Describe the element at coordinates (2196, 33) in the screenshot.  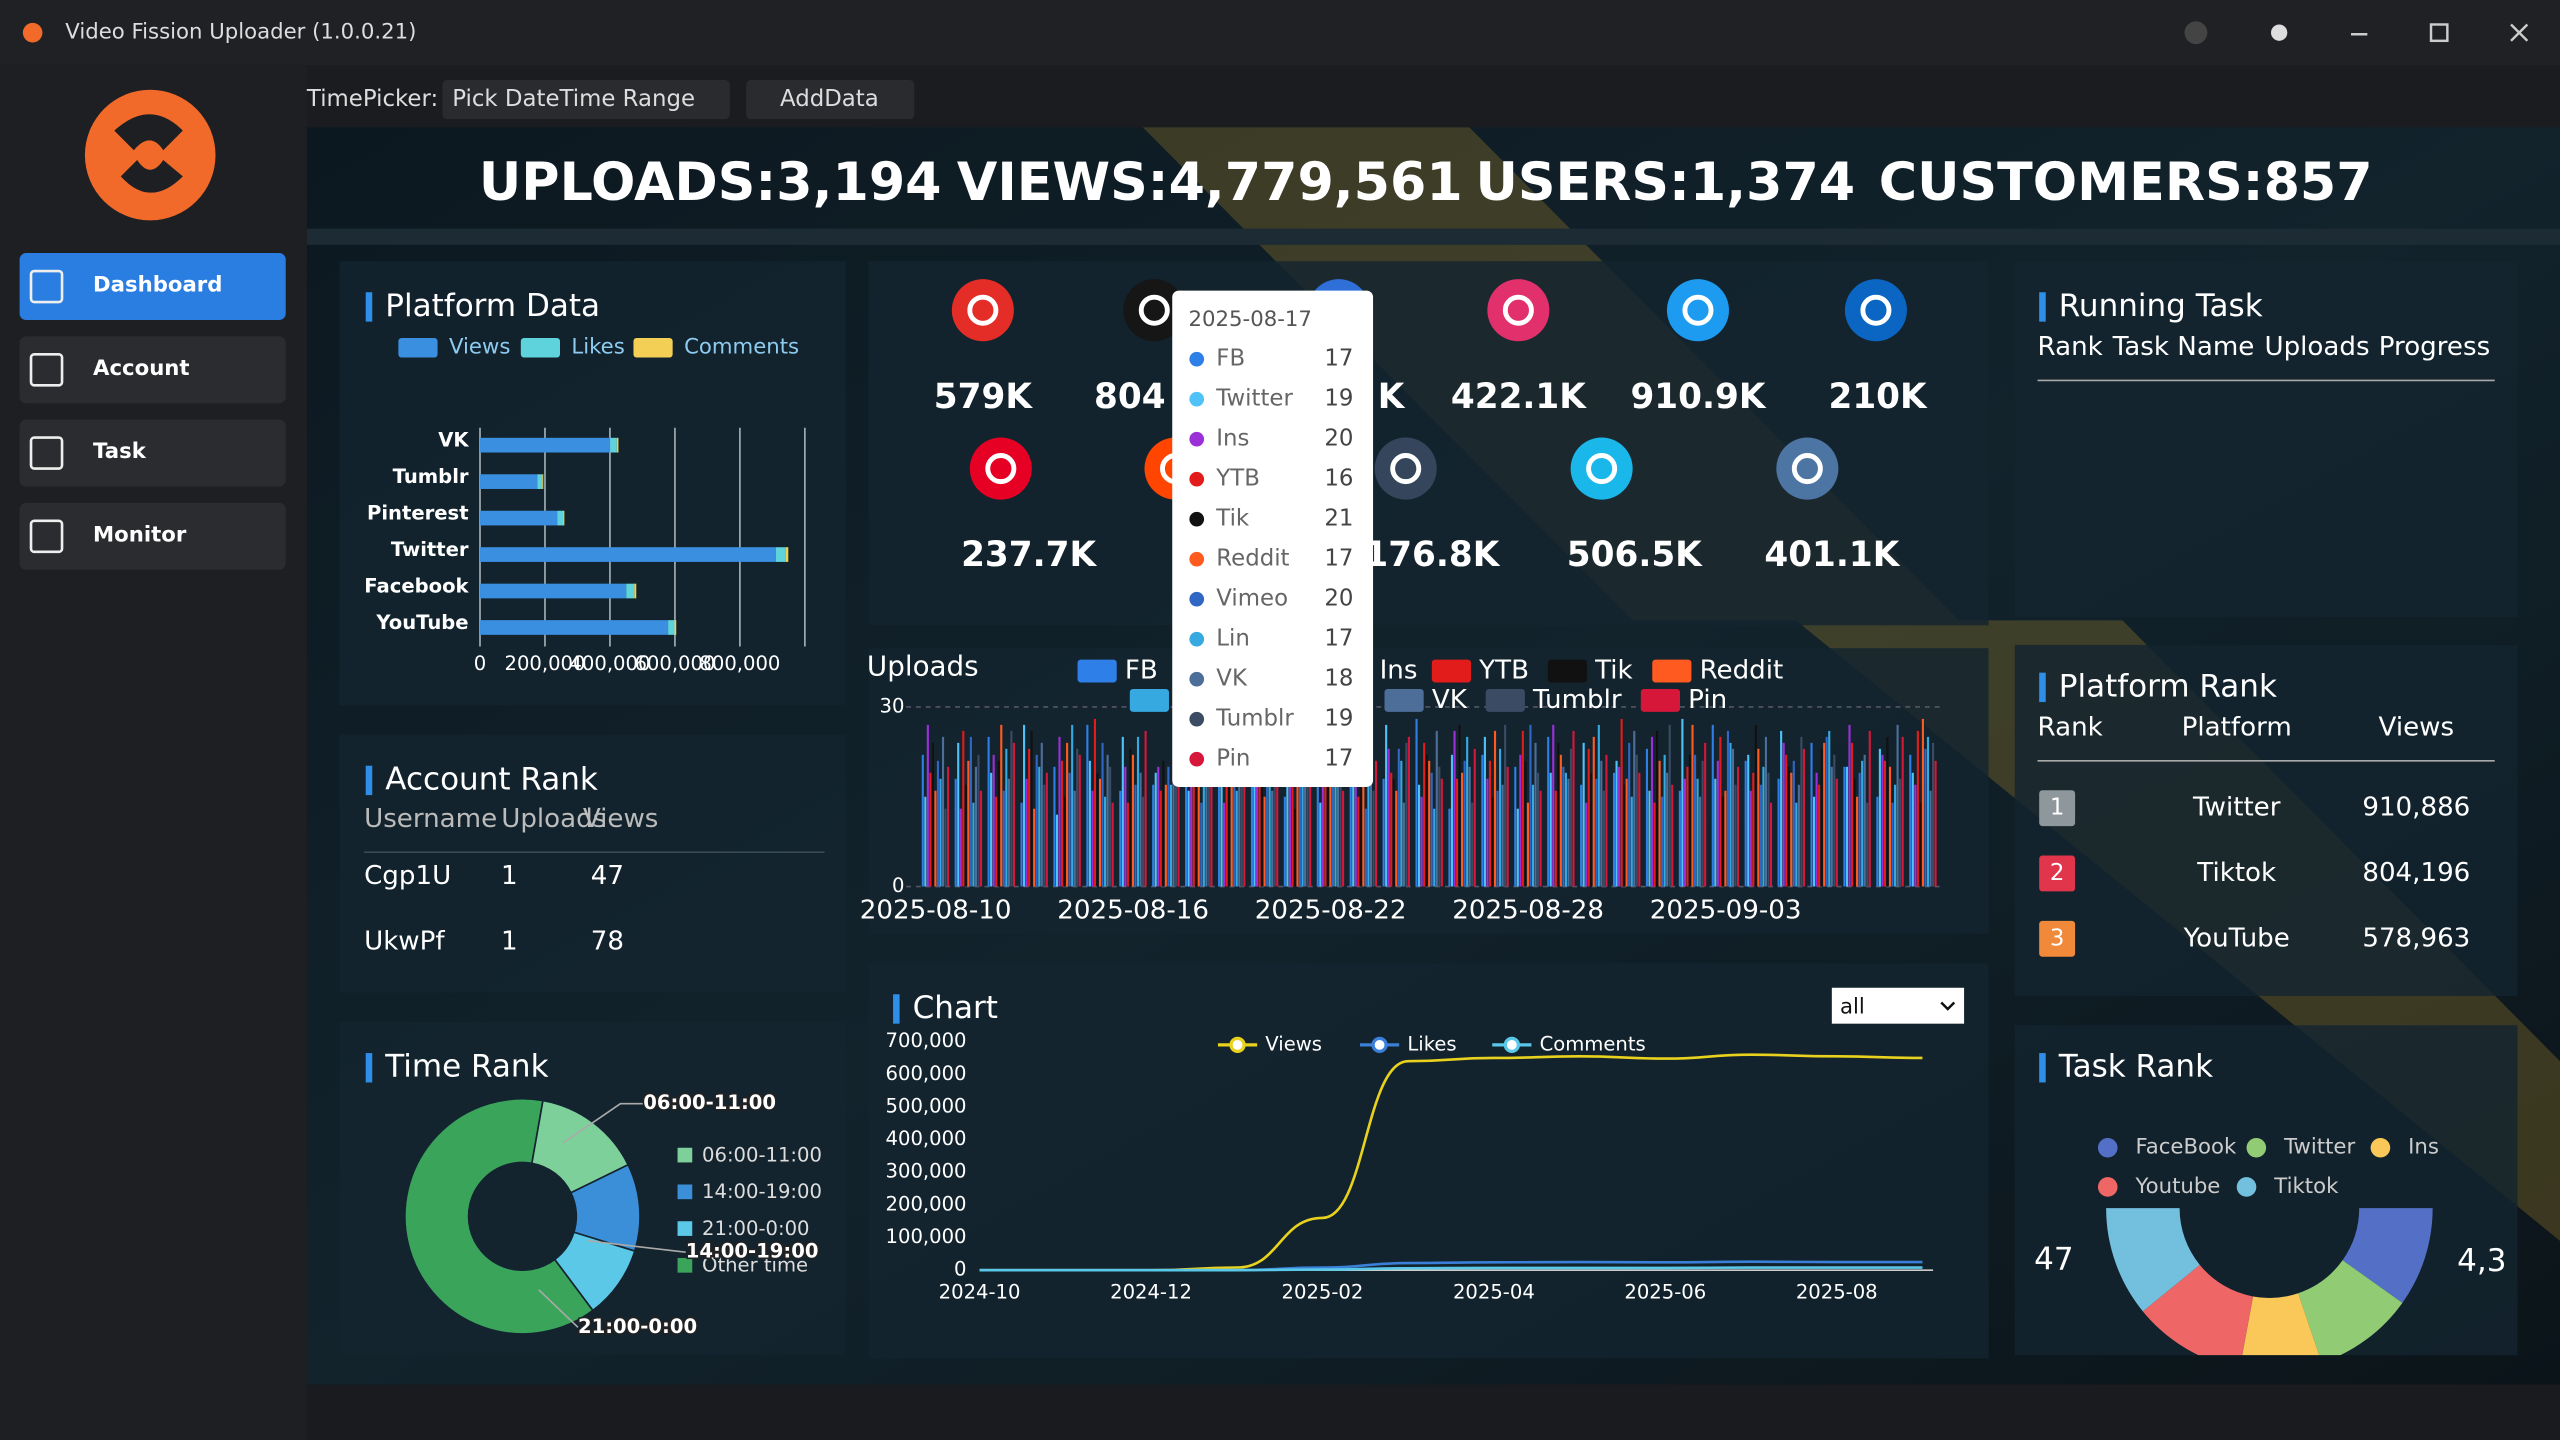
I see `settings-icon` at that location.